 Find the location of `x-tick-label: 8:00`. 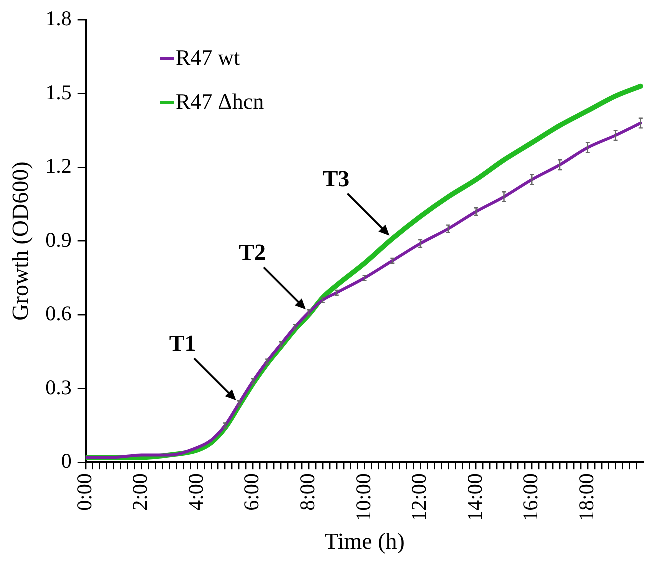

x-tick-label: 8:00 is located at coordinates (308, 492).